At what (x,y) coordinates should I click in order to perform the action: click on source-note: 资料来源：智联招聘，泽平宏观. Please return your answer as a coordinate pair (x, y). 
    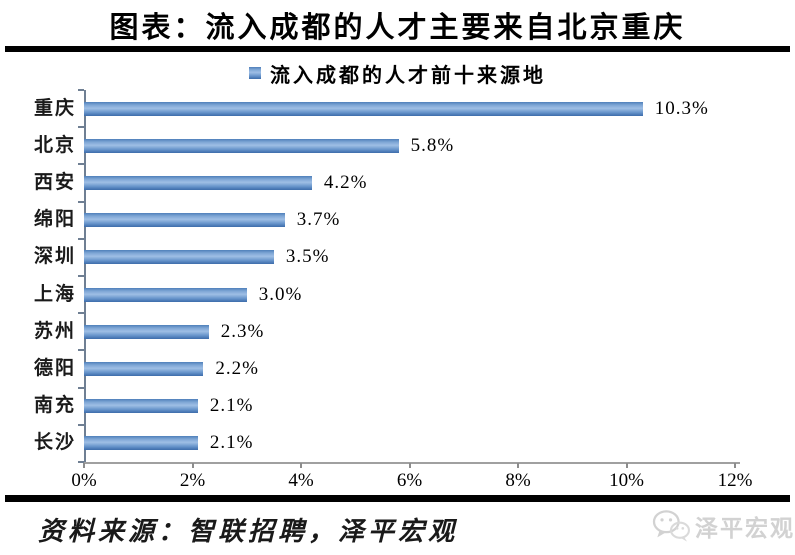
    Looking at the image, I should click on (248, 531).